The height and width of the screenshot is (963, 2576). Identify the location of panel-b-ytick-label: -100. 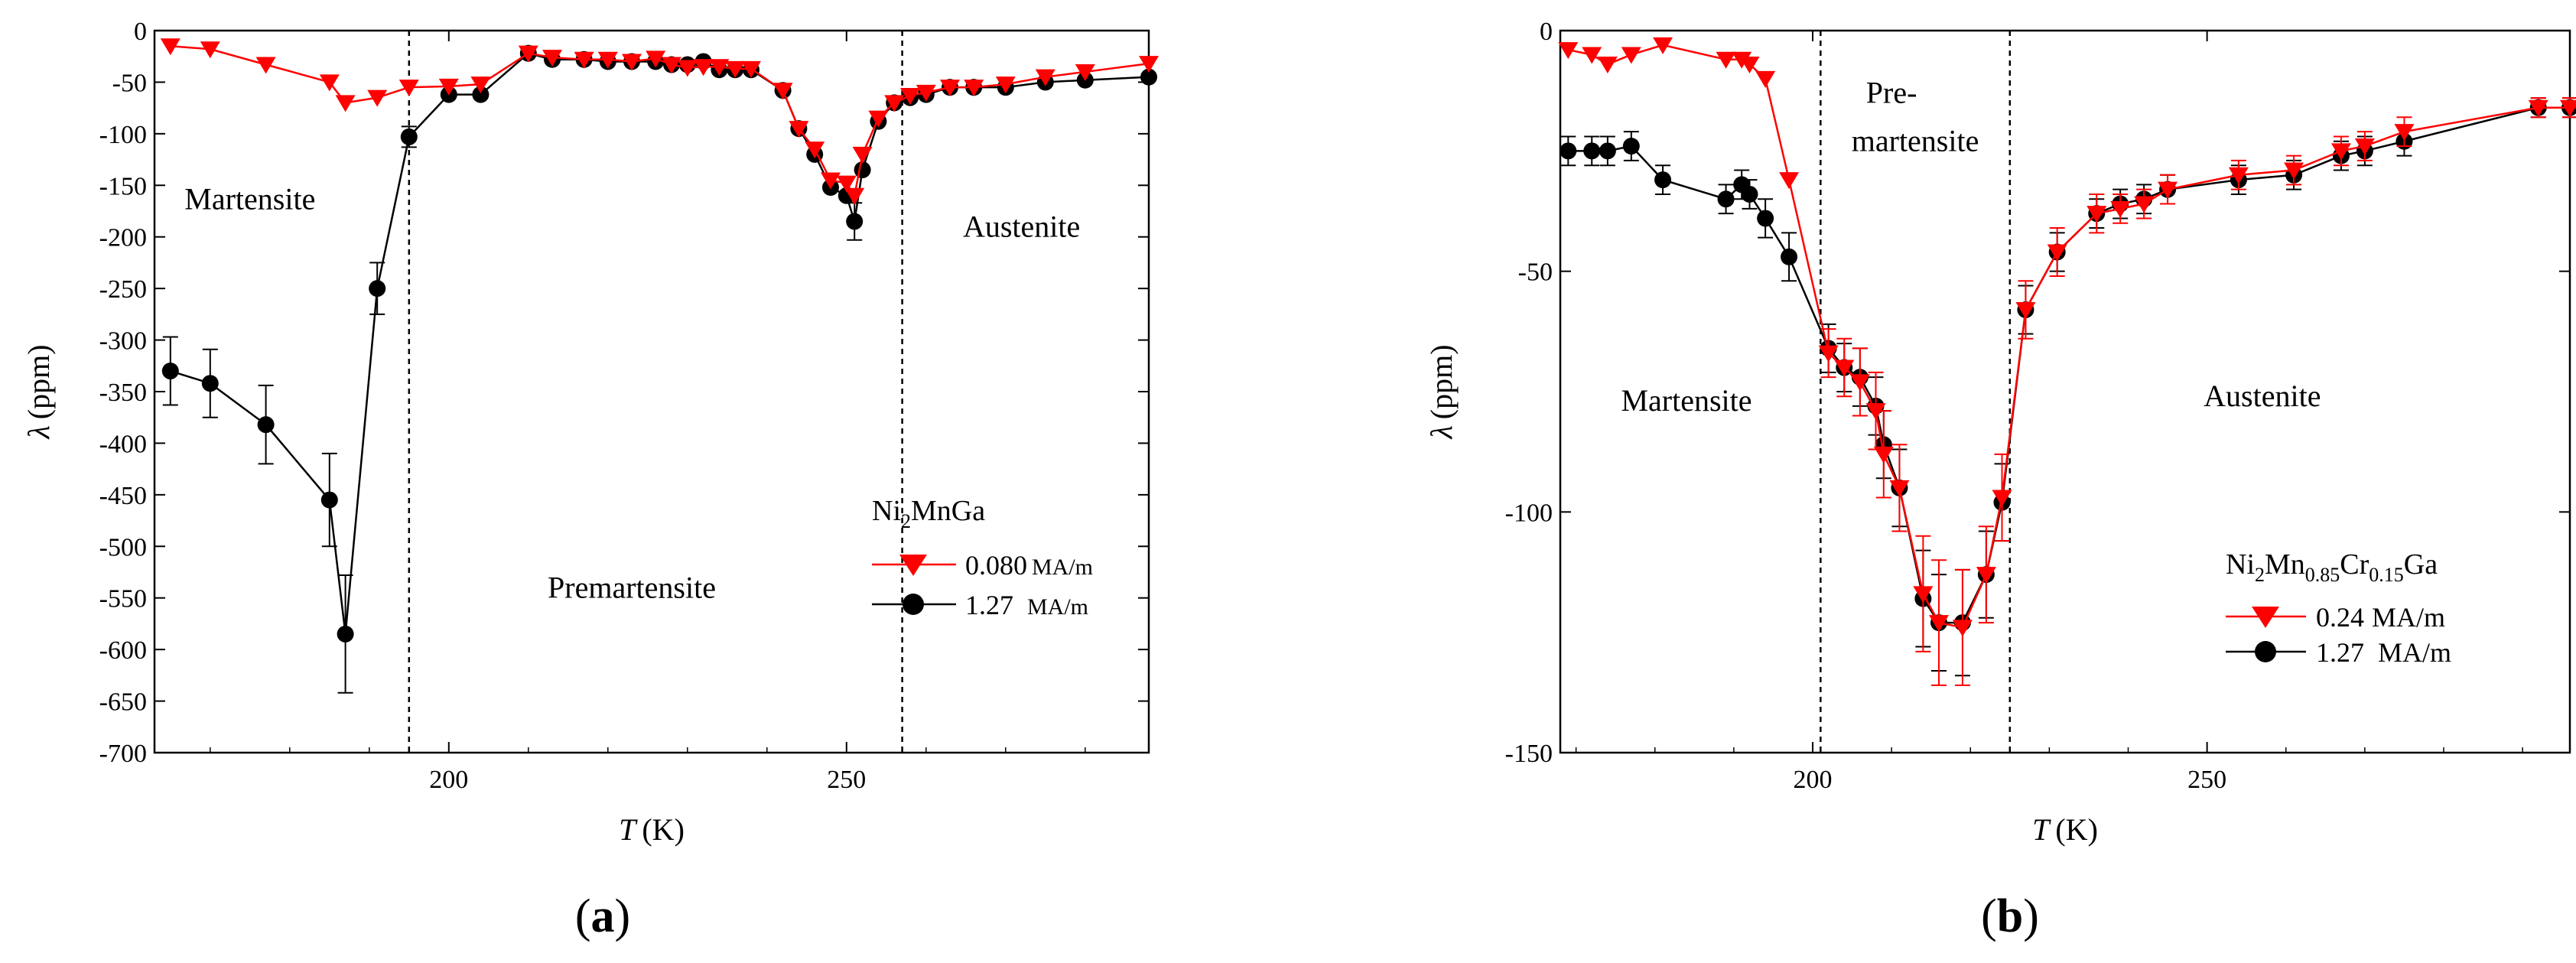
(1529, 513).